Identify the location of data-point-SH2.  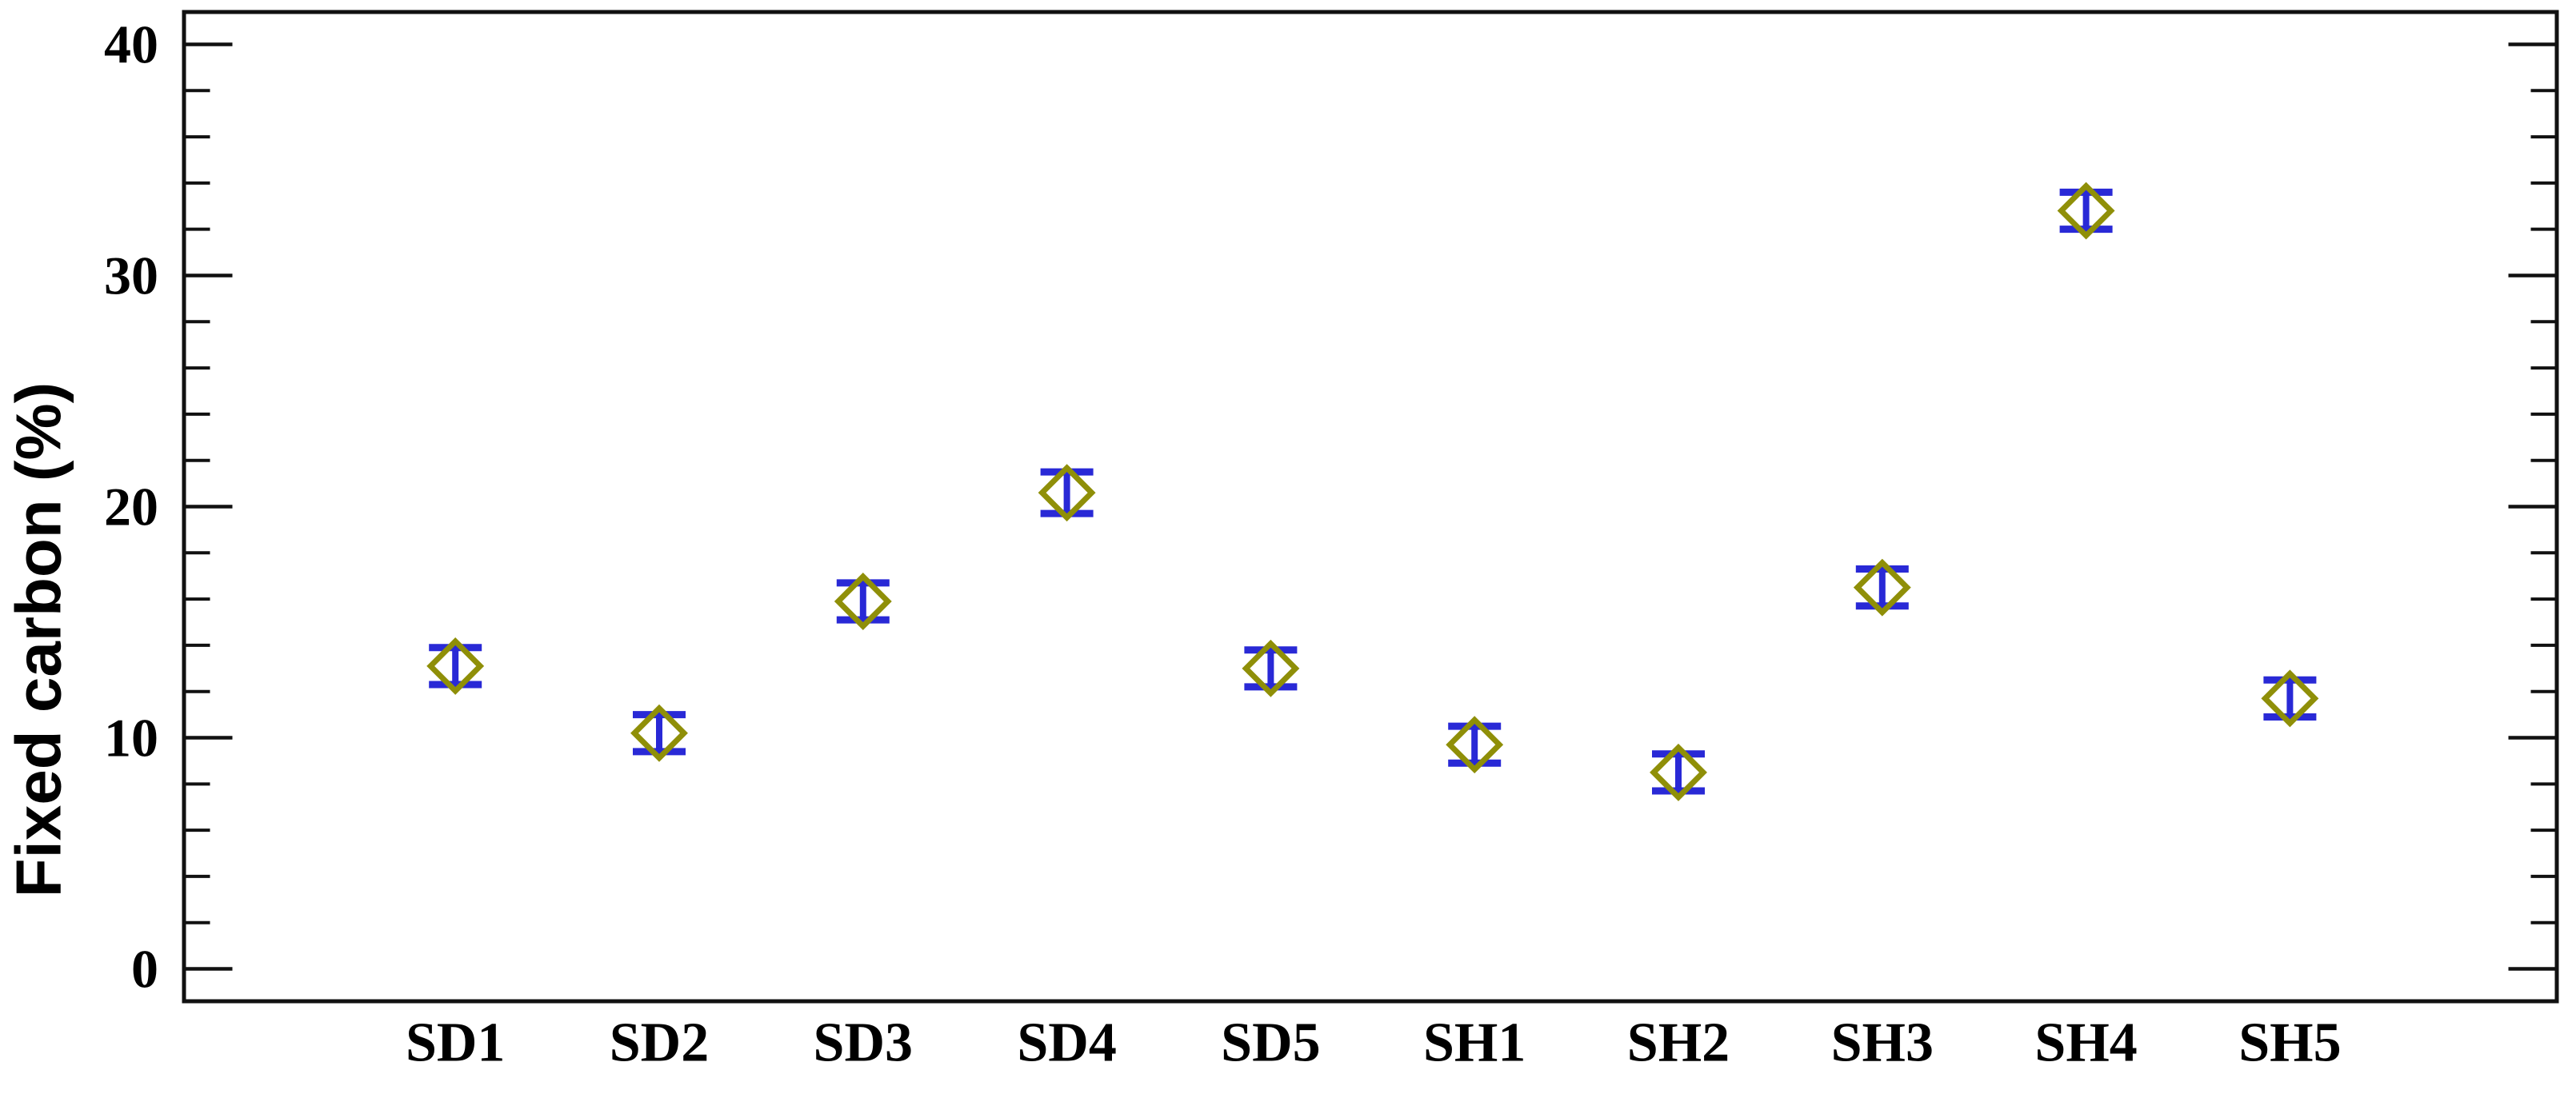
(1678, 772).